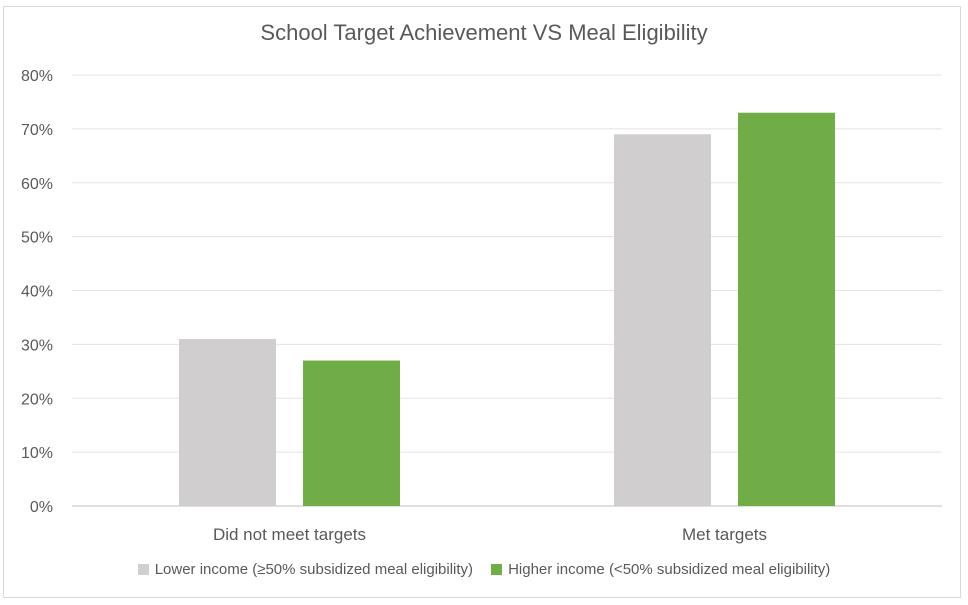  I want to click on legend-swatch-lower-income, so click(143, 569).